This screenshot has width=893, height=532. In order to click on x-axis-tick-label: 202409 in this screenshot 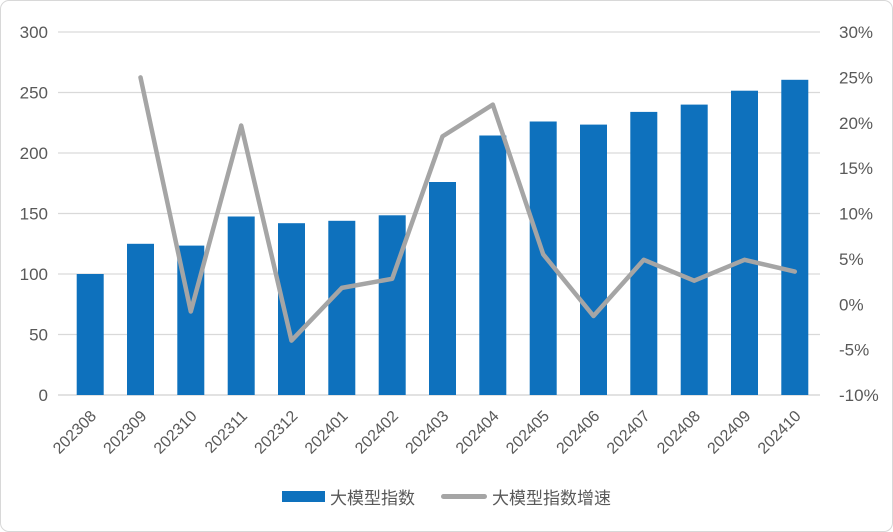, I will do `click(730, 433)`.